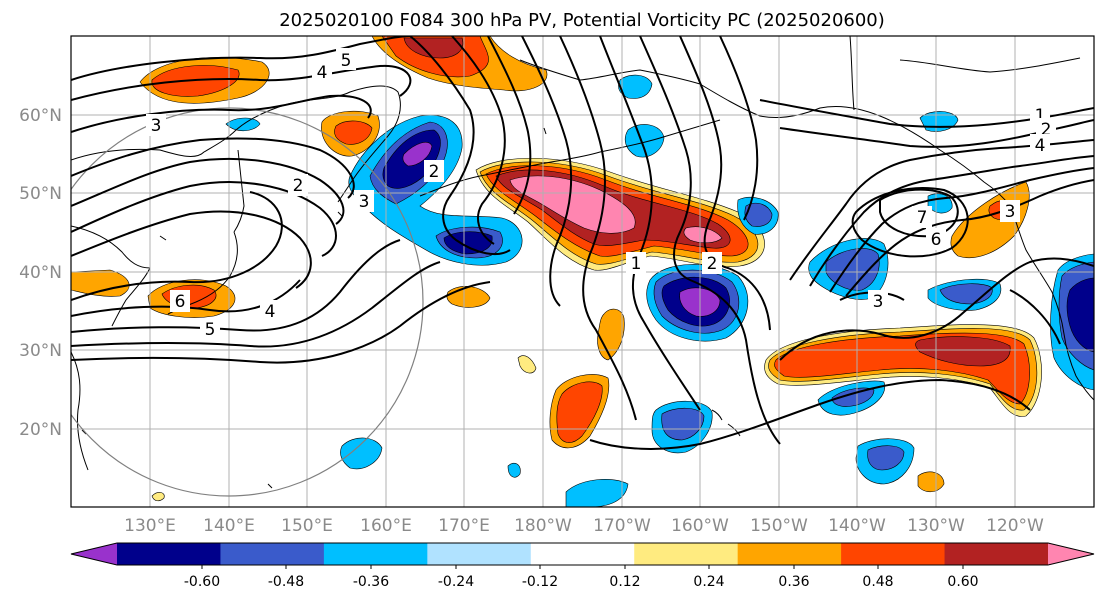 The width and height of the screenshot is (1105, 601). What do you see at coordinates (239, 191) in the screenshot?
I see `coastline-sakhalin` at bounding box center [239, 191].